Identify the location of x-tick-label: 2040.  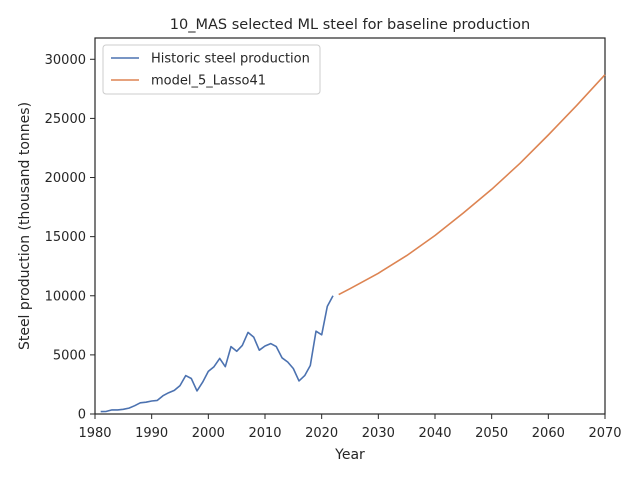
(434, 433).